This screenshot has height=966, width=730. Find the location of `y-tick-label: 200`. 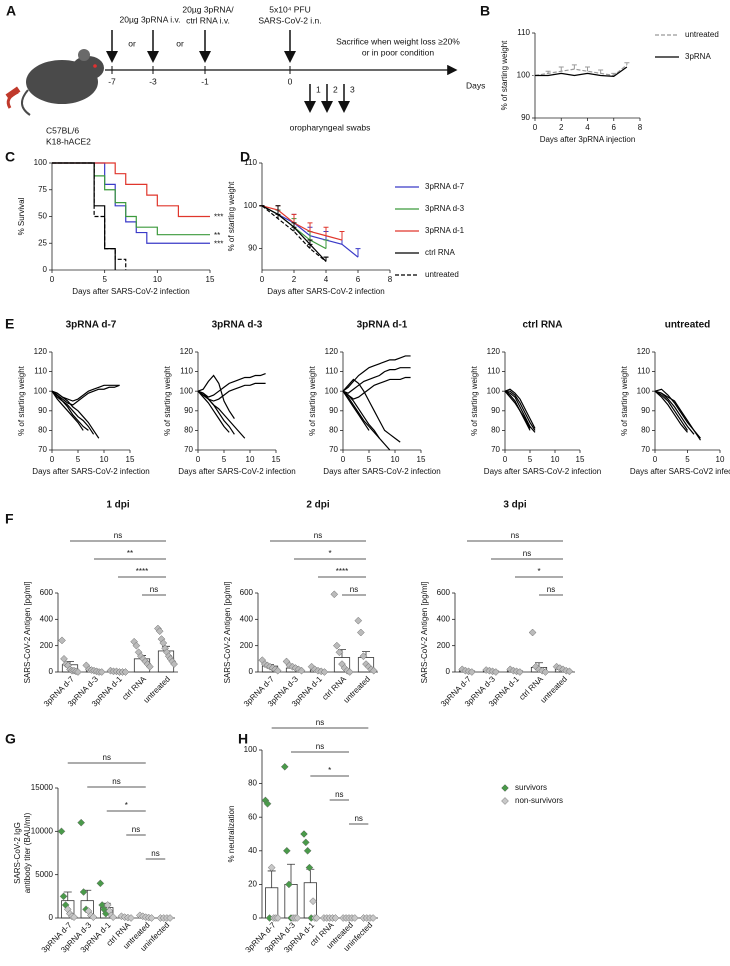

y-tick-label: 200 is located at coordinates (47, 645).